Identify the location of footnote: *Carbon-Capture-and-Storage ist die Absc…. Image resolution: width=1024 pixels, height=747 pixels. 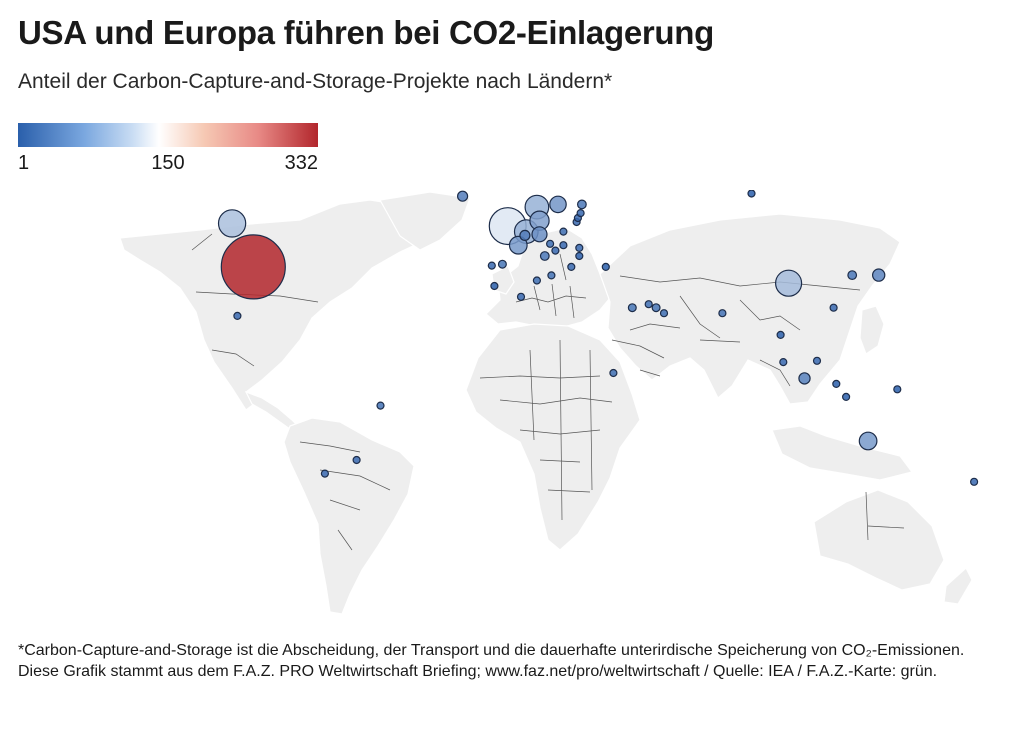
(513, 661).